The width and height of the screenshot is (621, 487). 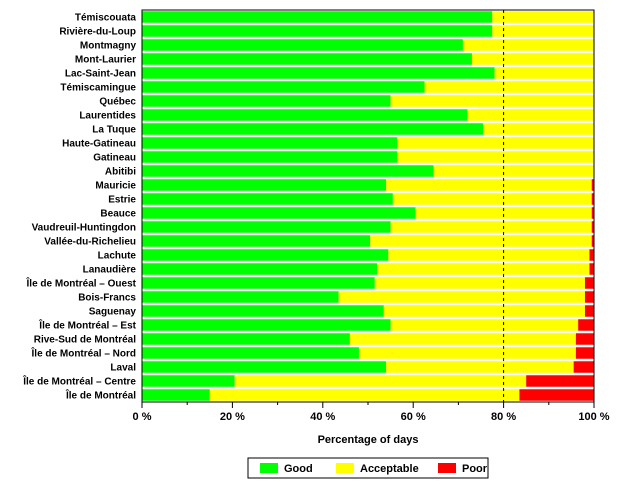 What do you see at coordinates (142, 417) in the screenshot?
I see `x-tick-label: 0 %` at bounding box center [142, 417].